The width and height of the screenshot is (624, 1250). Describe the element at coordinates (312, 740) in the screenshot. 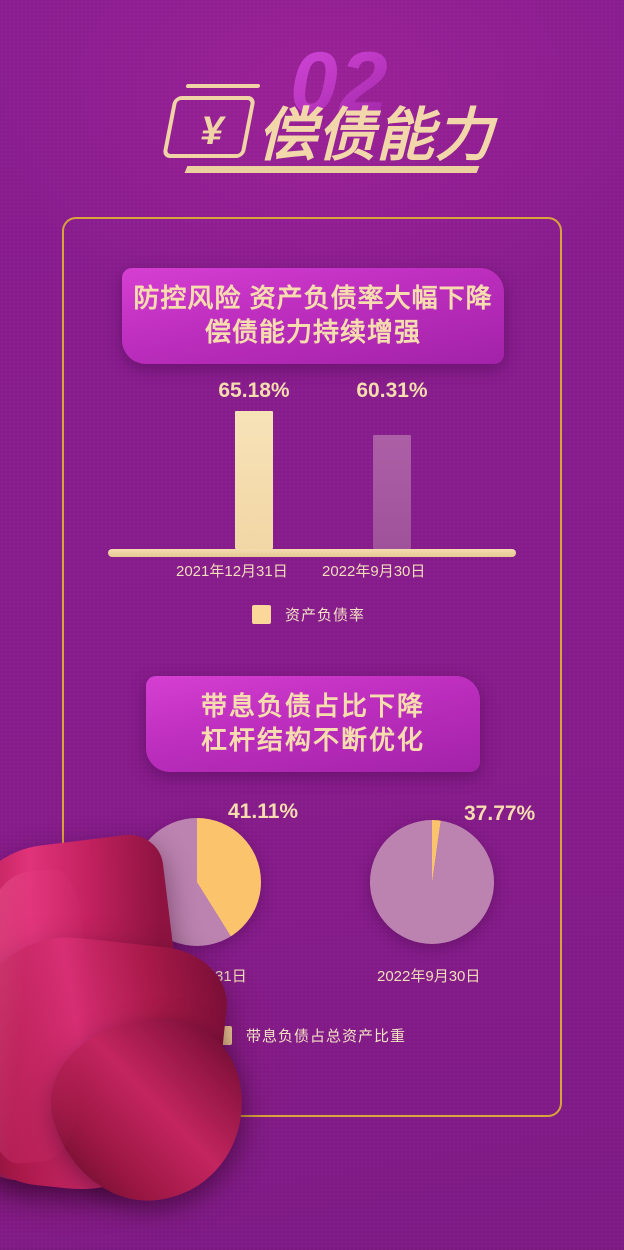

I see `section-2-banner-line-2: 杠杆结构不断优化` at that location.